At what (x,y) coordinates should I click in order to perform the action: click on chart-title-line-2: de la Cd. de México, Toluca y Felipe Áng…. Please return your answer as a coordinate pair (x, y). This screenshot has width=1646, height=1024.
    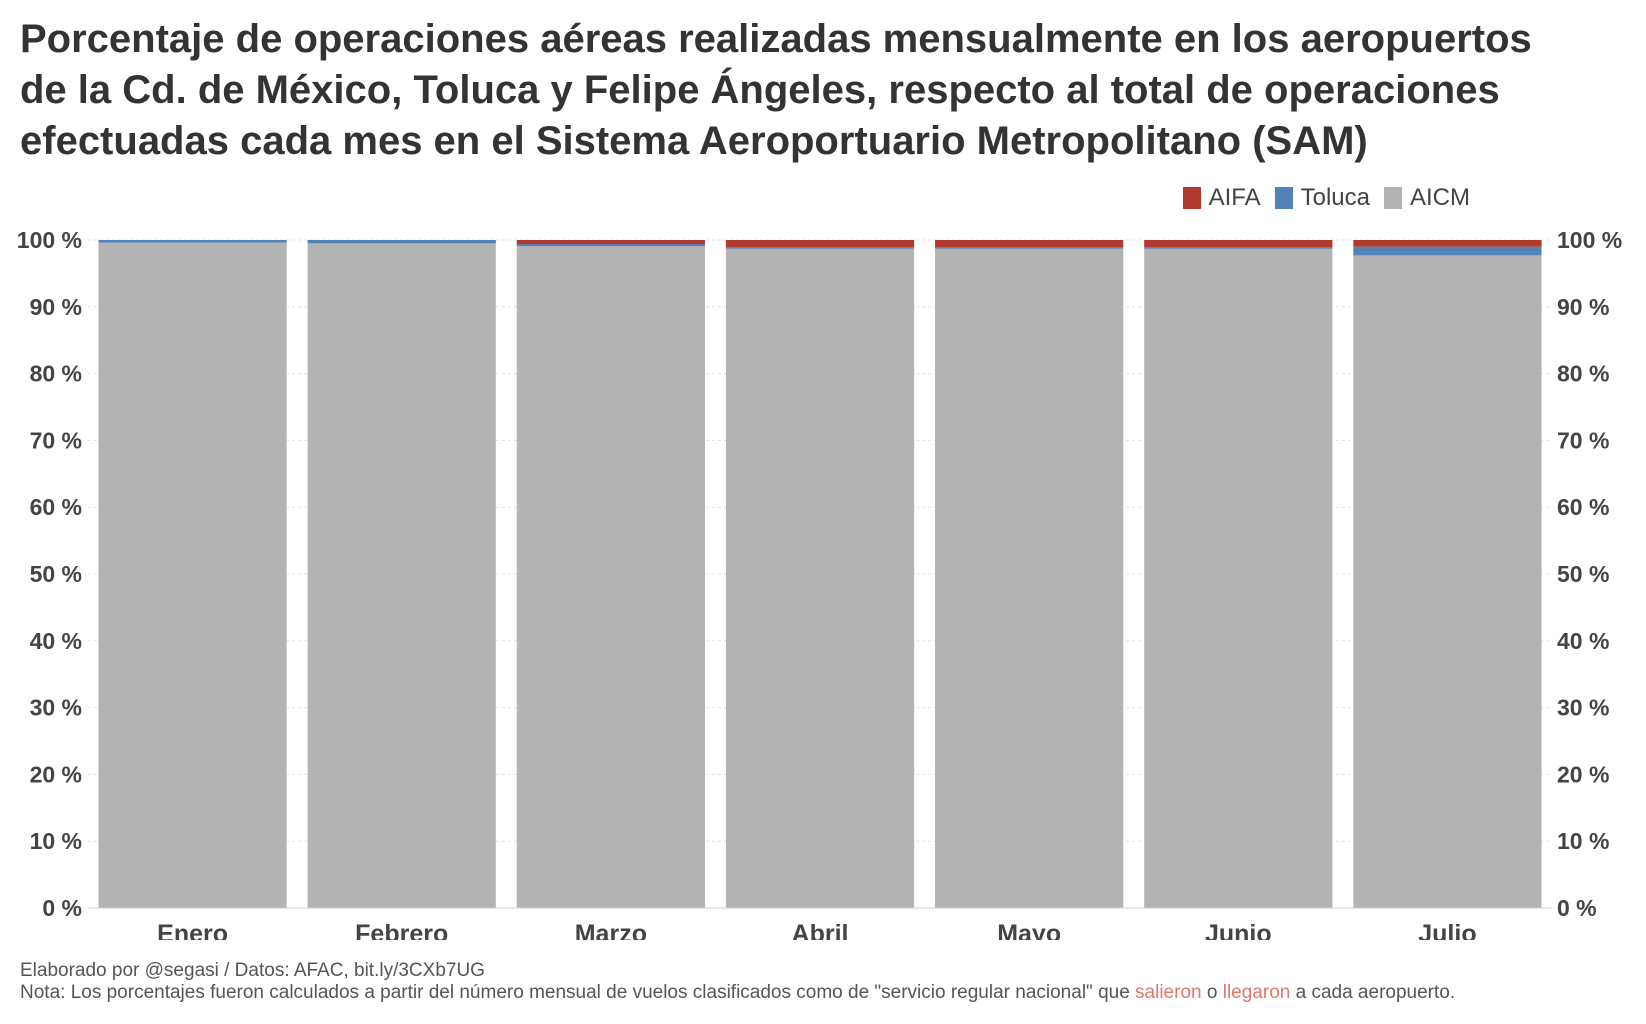
    Looking at the image, I should click on (760, 90).